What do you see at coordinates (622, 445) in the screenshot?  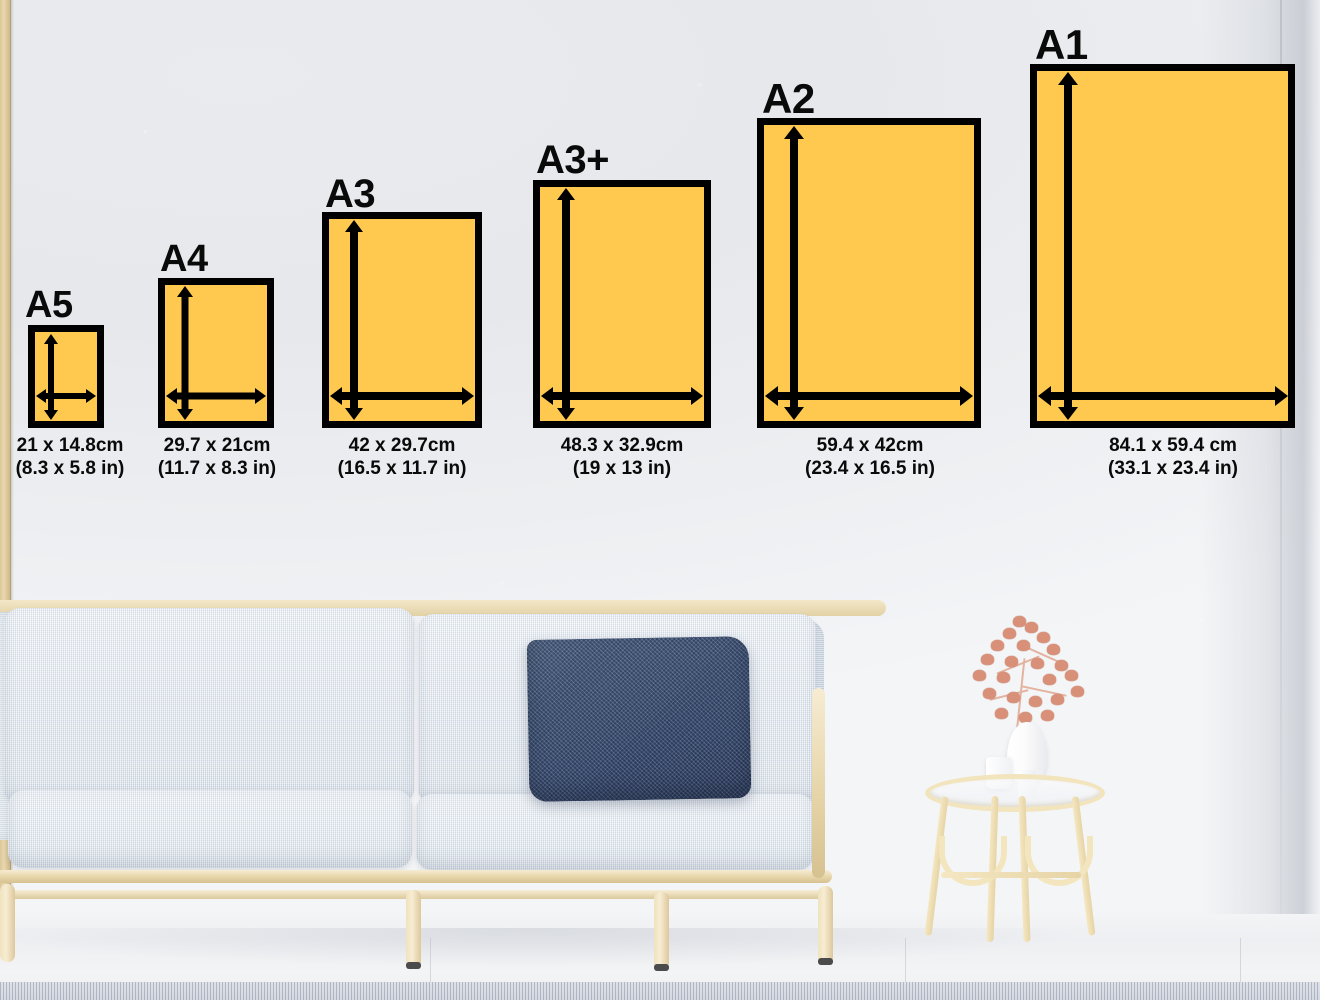 I see `caption-cm-a3plus: 48.3 x 32.9cm` at bounding box center [622, 445].